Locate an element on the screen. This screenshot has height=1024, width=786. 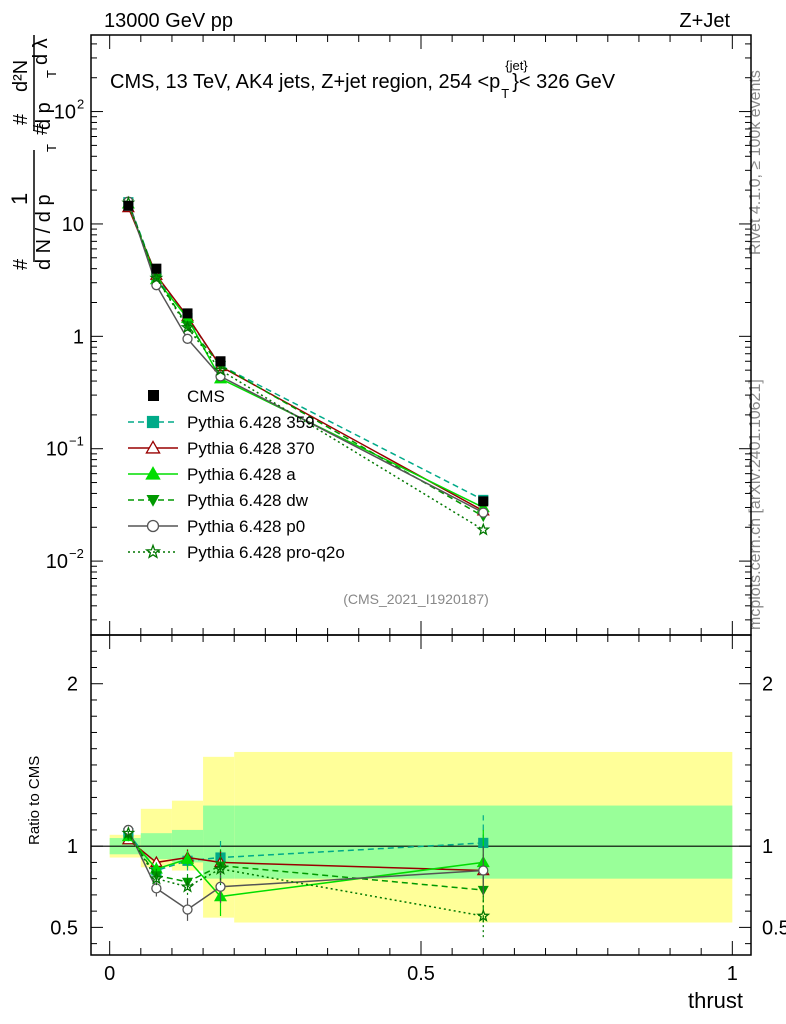
ratio-point-pa is located at coordinates (187, 858).